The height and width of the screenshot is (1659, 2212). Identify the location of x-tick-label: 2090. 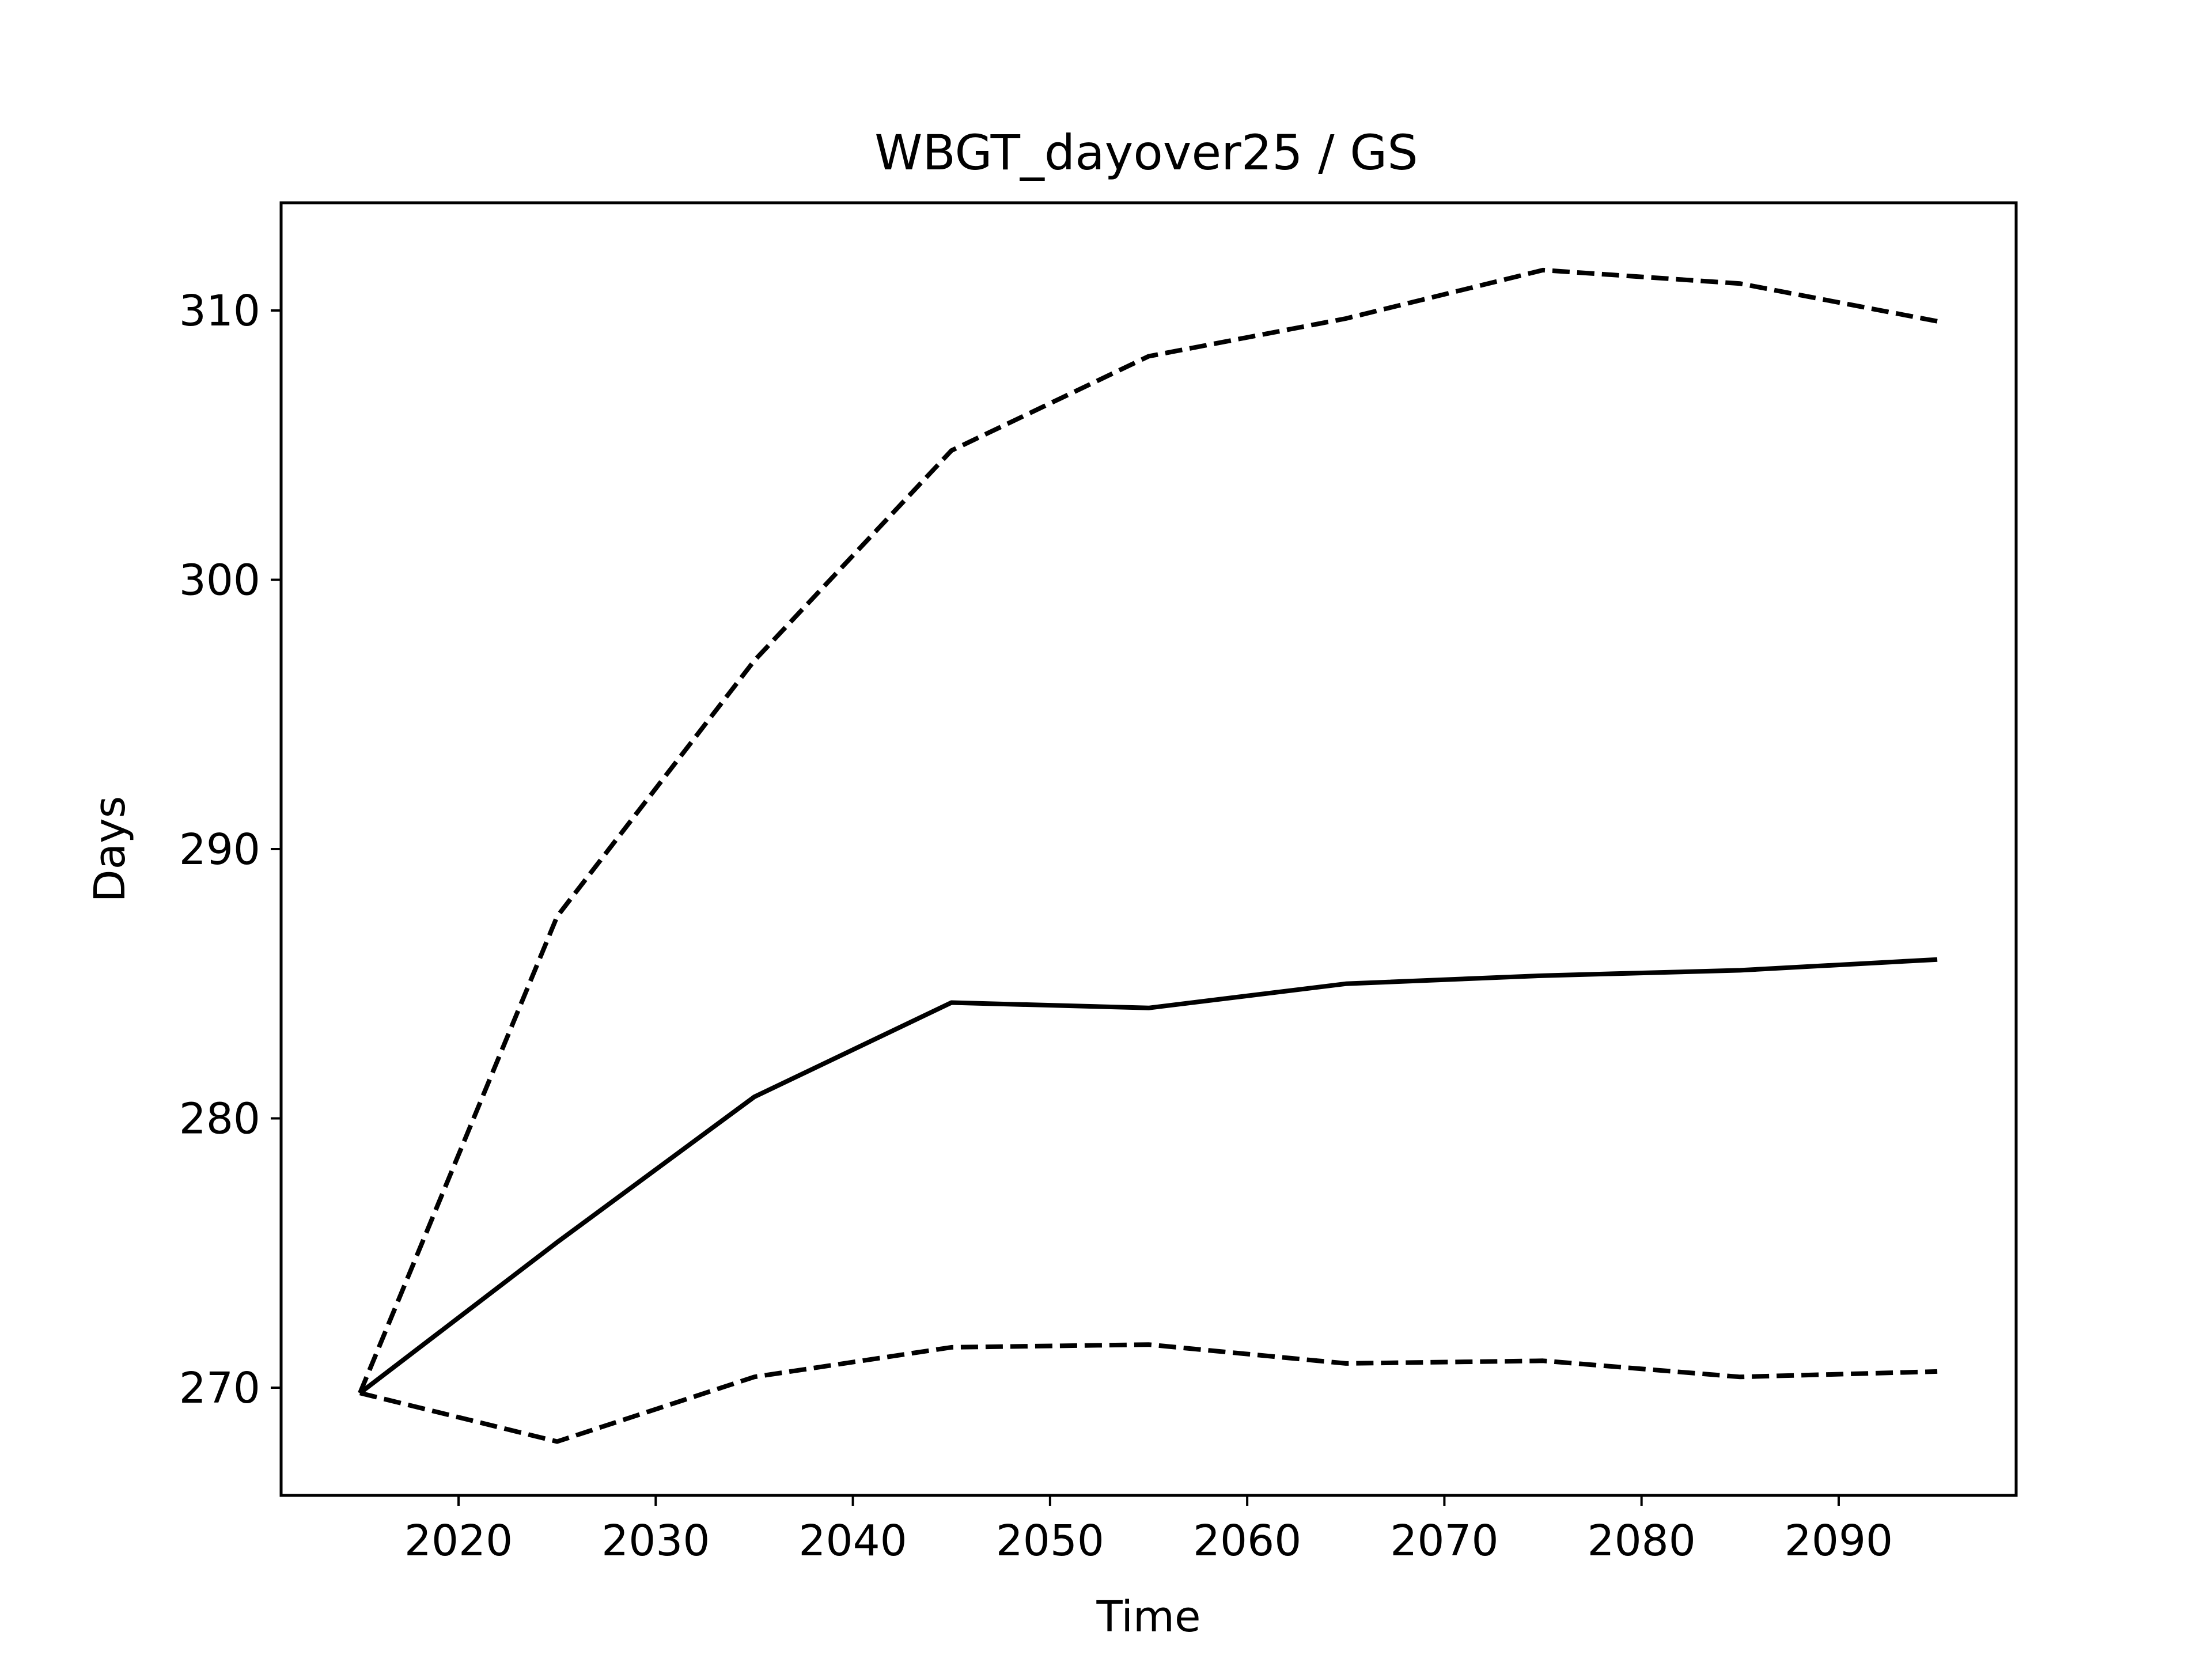
(1839, 1541).